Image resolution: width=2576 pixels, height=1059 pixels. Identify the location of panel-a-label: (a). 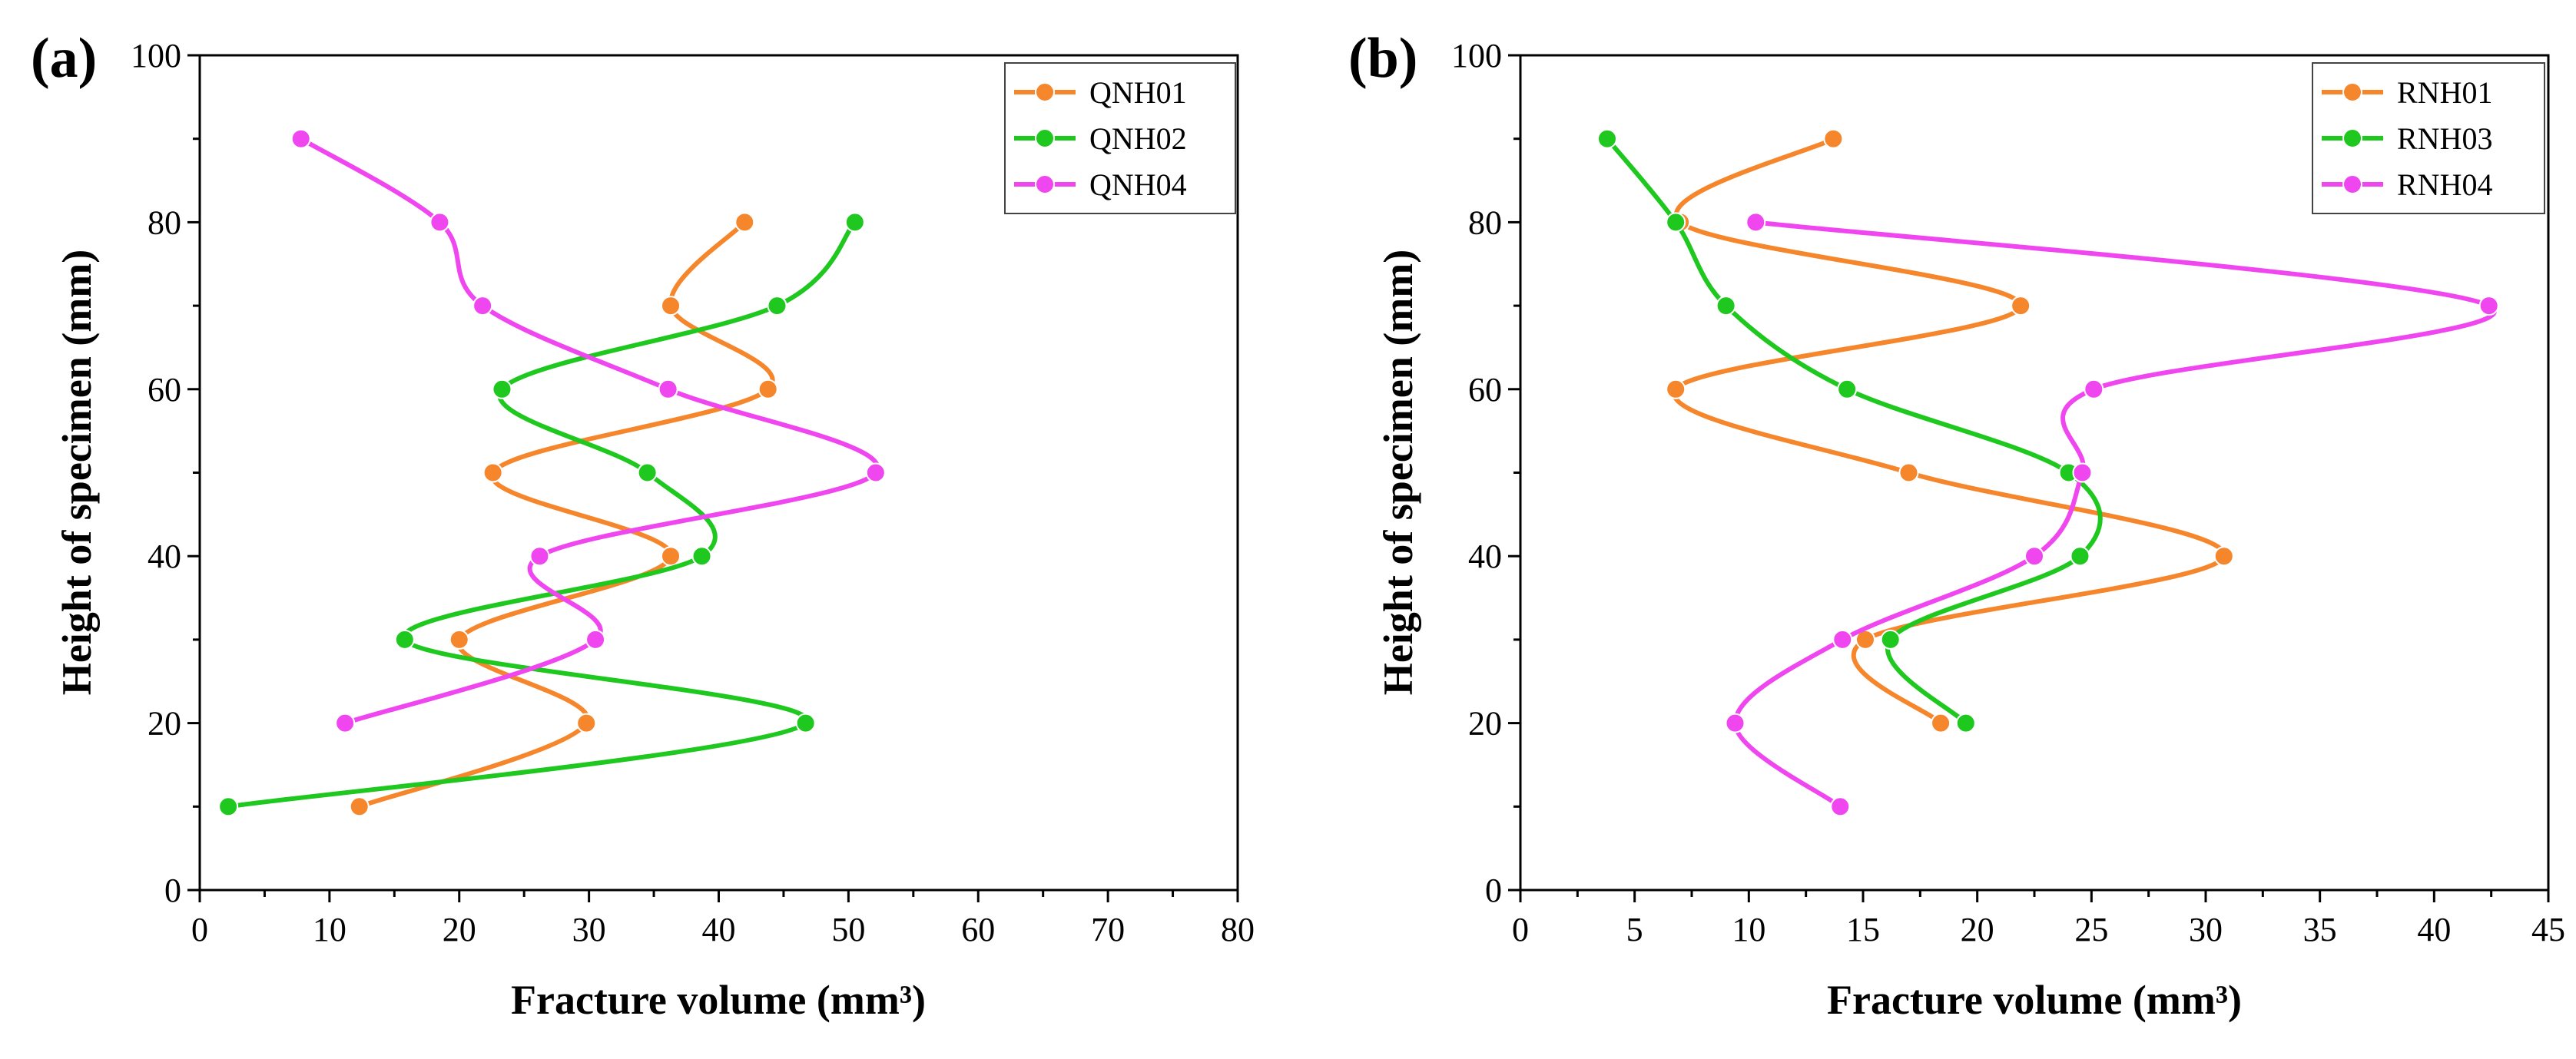
(64, 58).